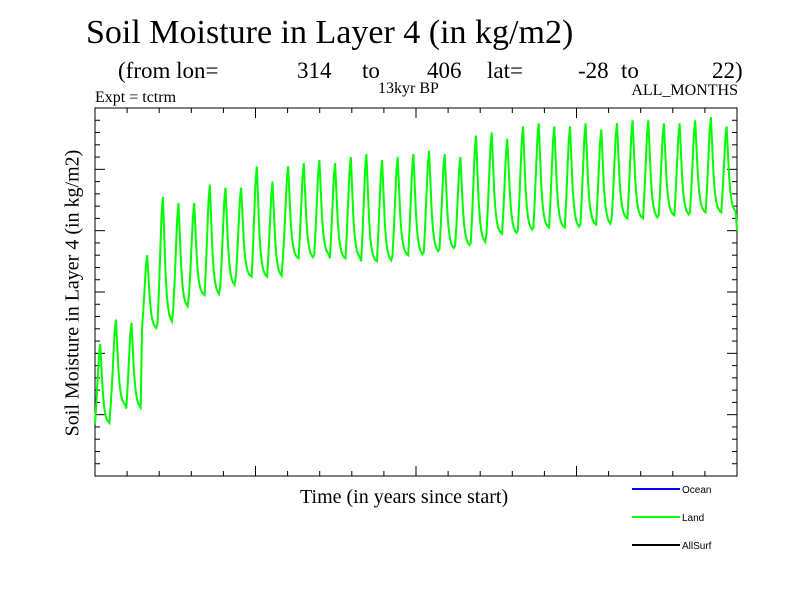 The height and width of the screenshot is (600, 800). I want to click on subtitle-lat-end: 22), so click(727, 70).